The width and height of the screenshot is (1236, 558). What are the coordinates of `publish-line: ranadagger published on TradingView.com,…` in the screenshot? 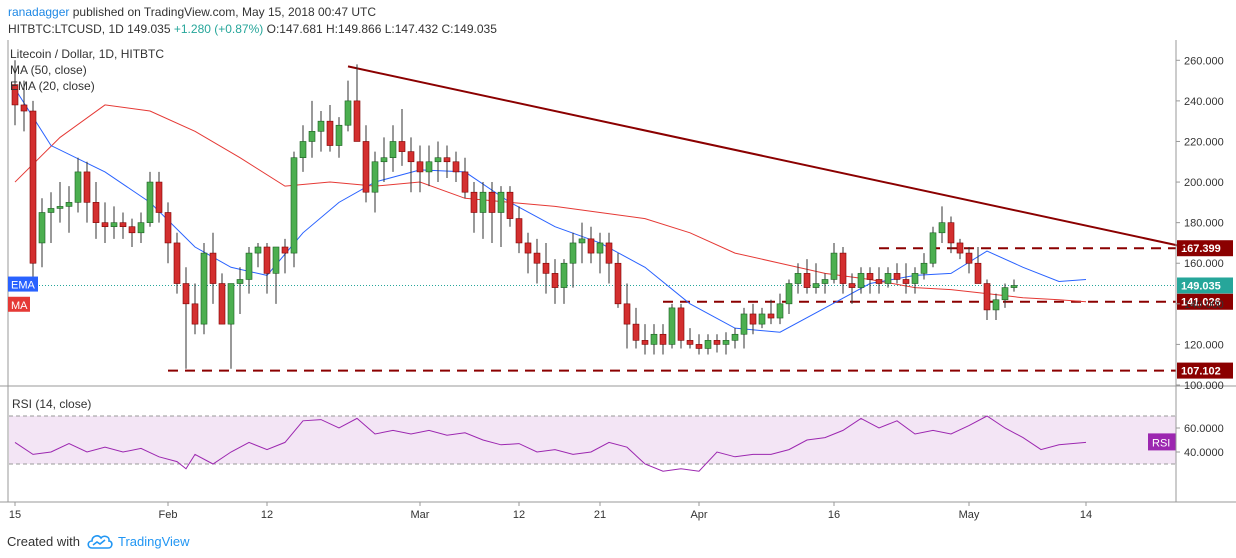 It's located at (192, 12).